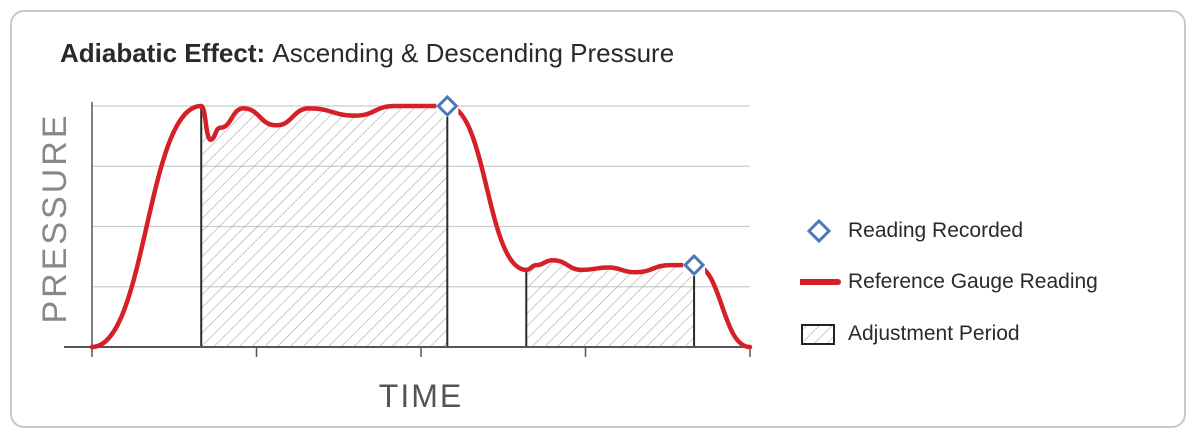 The image size is (1200, 440). What do you see at coordinates (934, 333) in the screenshot?
I see `legend-label-adjustment-period: Adjustment Period` at bounding box center [934, 333].